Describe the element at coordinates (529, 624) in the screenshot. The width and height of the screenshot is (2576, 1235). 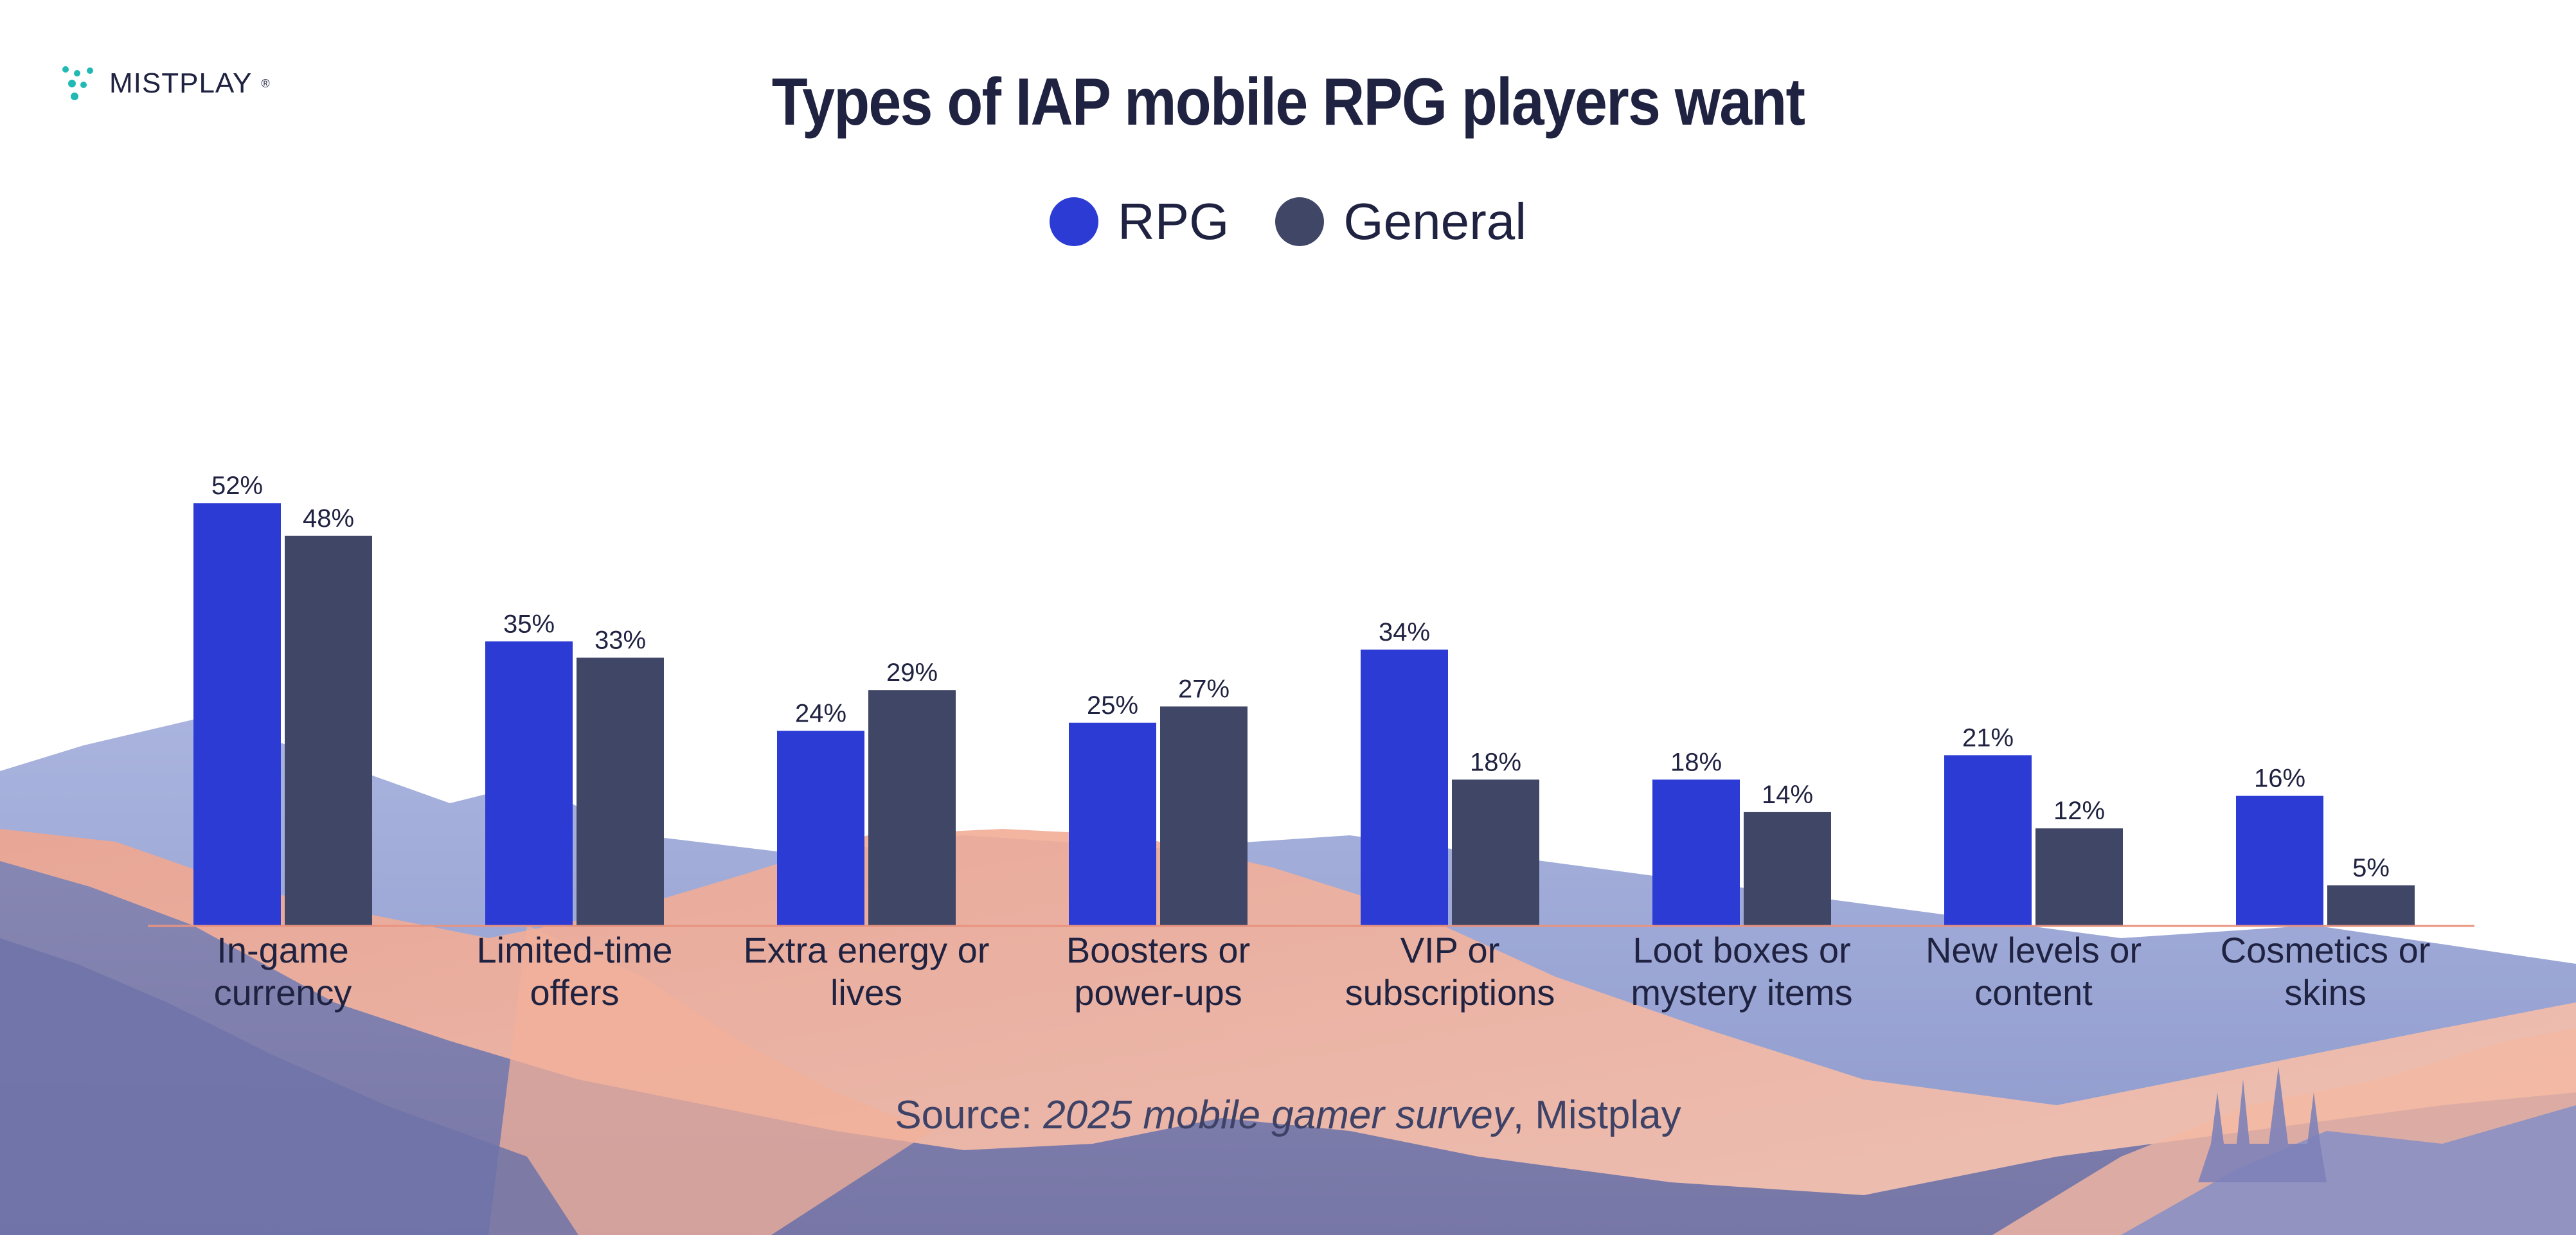
I see `data-label-rpg-1: 35%` at that location.